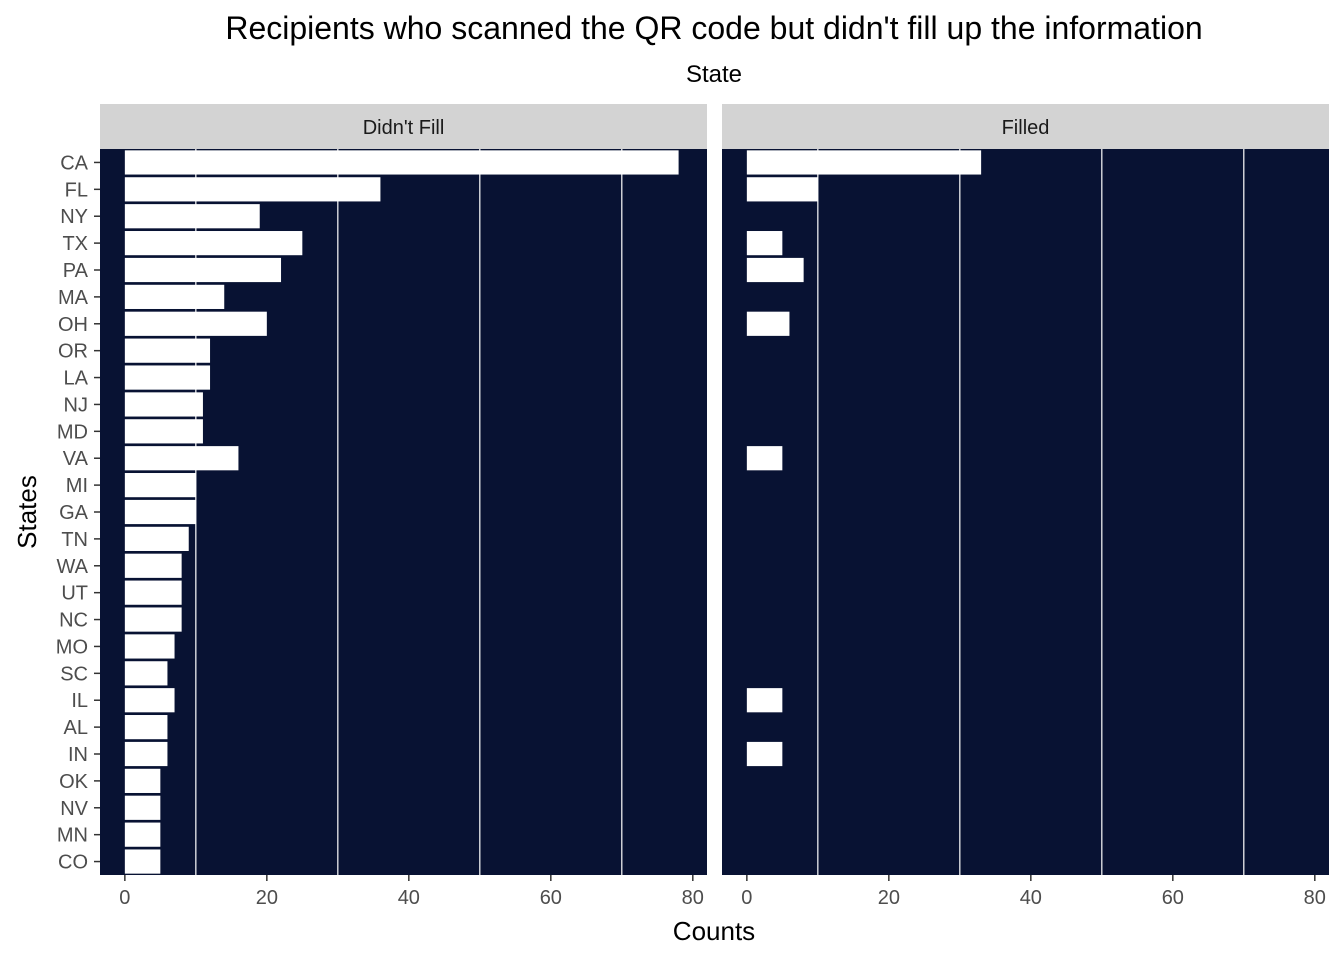  I want to click on y-tick-label: AL, so click(76, 728).